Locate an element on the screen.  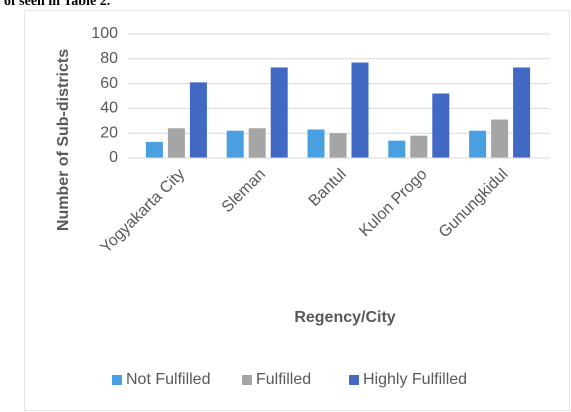
y-tick-label: 0 is located at coordinates (113, 157).